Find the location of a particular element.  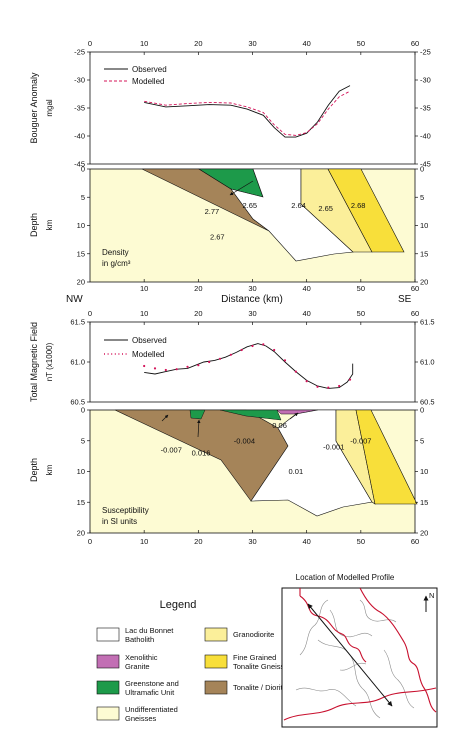

region-label: 2.68 is located at coordinates (358, 205).